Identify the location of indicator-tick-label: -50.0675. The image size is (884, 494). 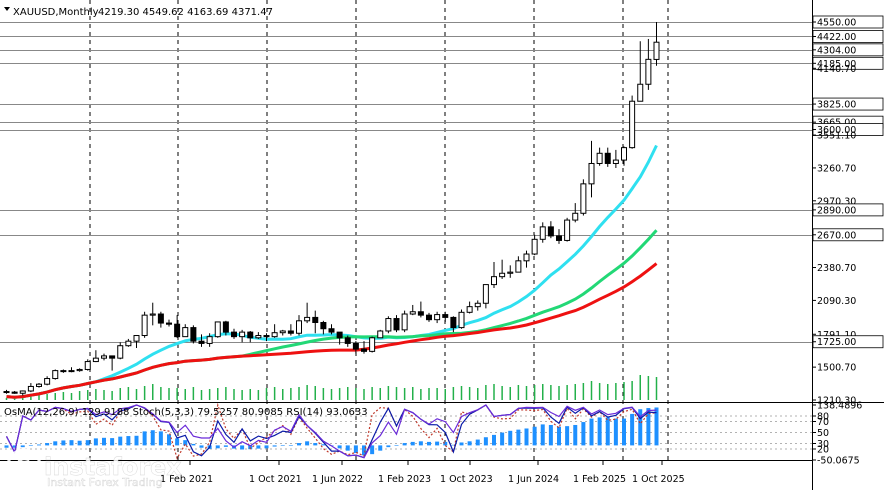
(838, 461).